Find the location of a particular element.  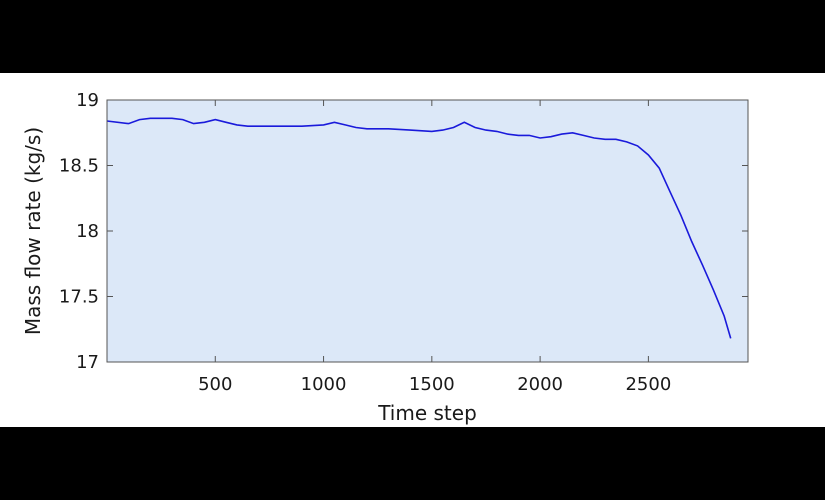

x-axis-label: Time step is located at coordinates (427, 413).